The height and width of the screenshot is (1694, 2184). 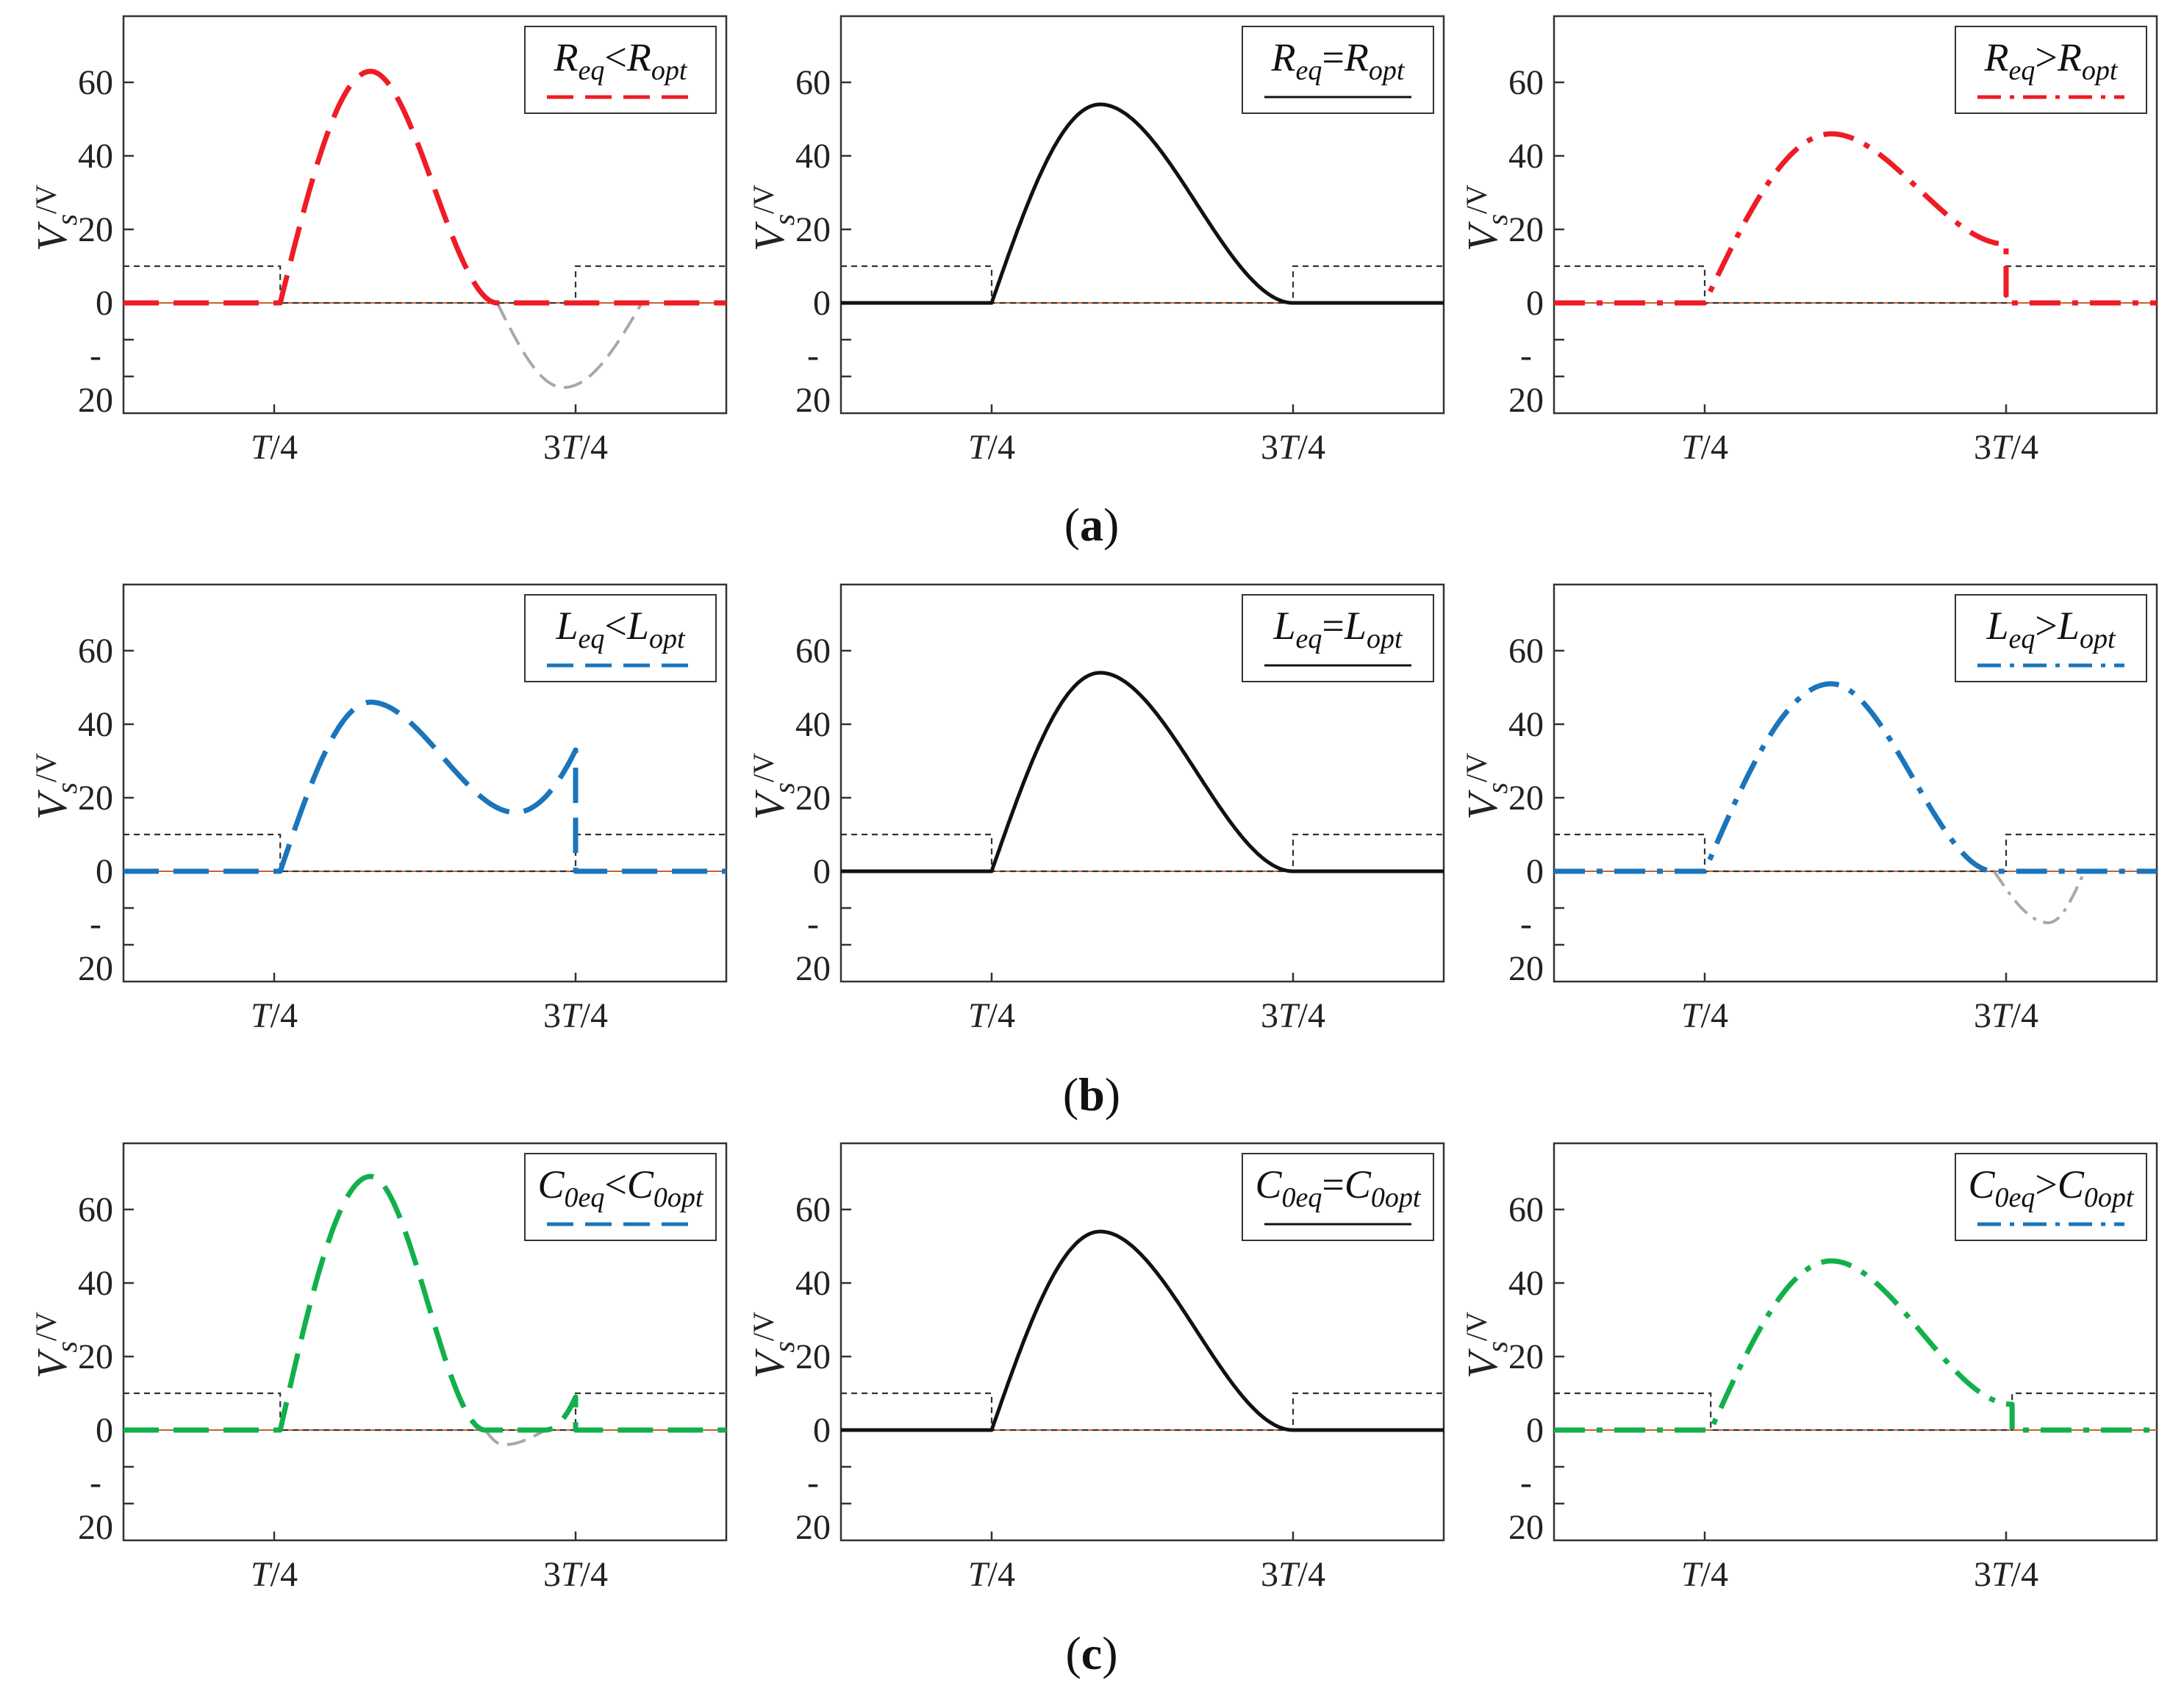 What do you see at coordinates (1092, 524) in the screenshot?
I see `caption-a: (a)` at bounding box center [1092, 524].